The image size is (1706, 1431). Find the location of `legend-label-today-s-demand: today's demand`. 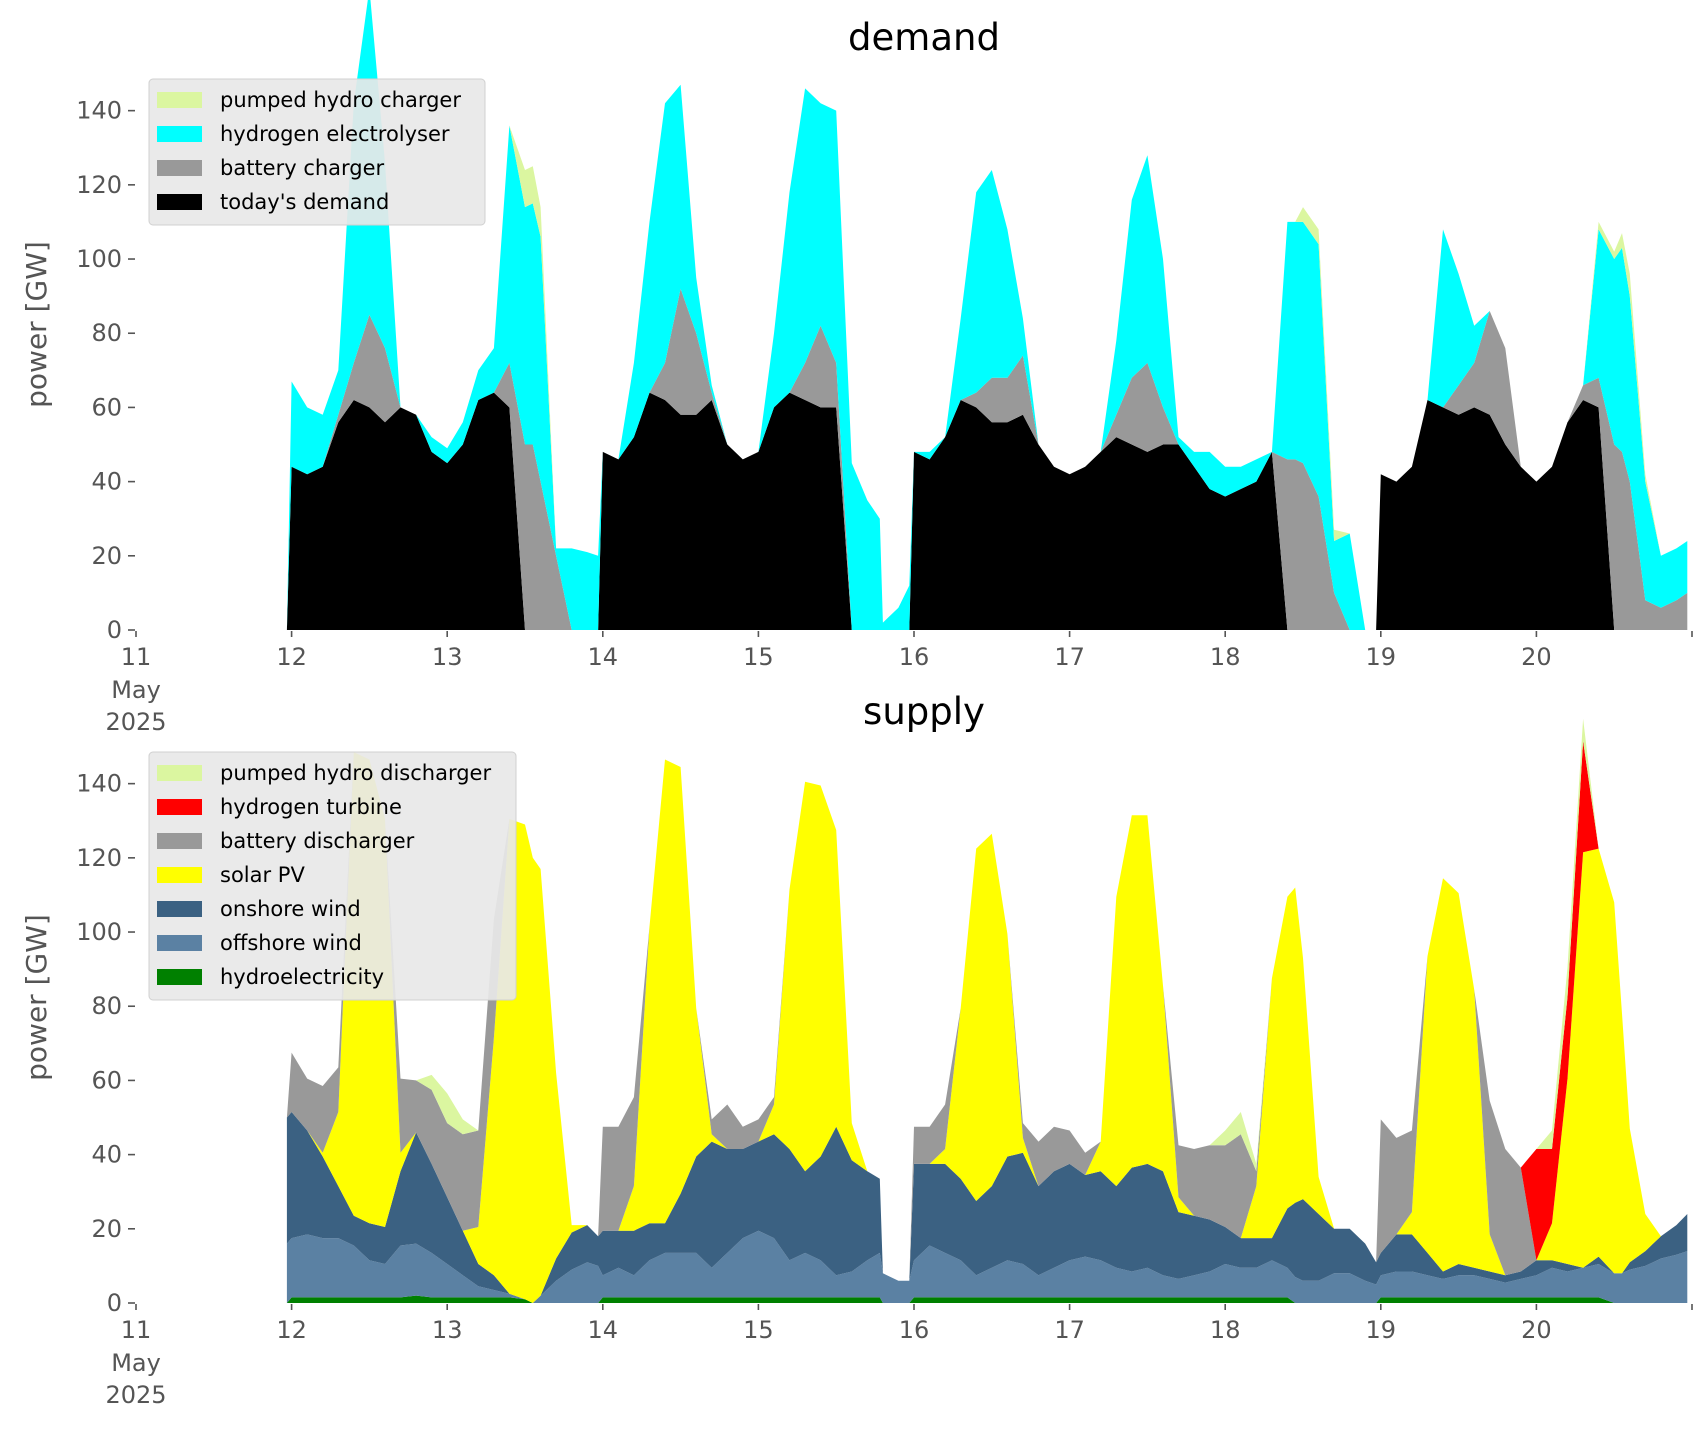

legend-label-today-s-demand: today's demand is located at coordinates (304, 202).